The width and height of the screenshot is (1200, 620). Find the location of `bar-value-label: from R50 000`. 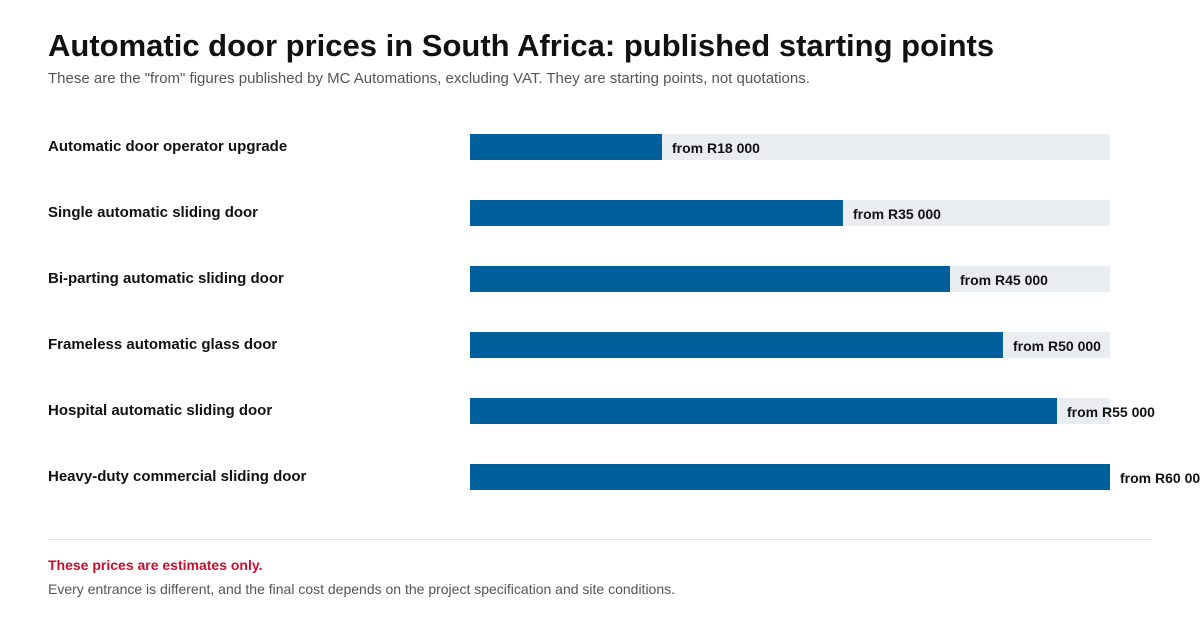

bar-value-label: from R50 000 is located at coordinates (1057, 346).